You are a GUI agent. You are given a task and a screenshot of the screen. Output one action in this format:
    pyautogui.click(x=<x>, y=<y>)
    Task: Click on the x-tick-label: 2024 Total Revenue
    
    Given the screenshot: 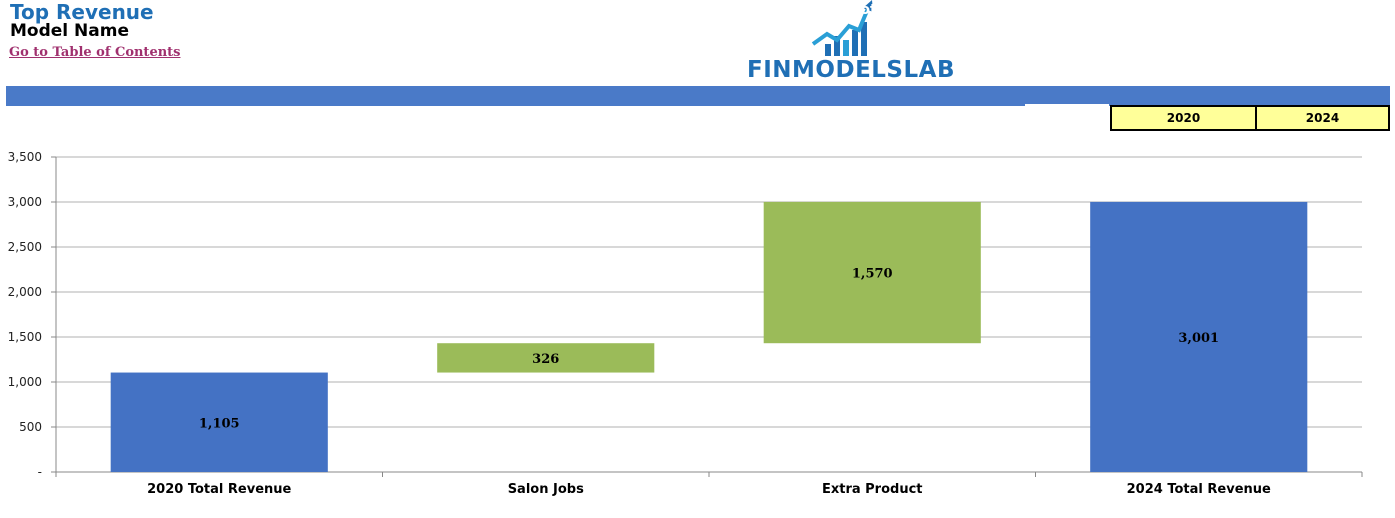 What is the action you would take?
    pyautogui.click(x=1199, y=489)
    